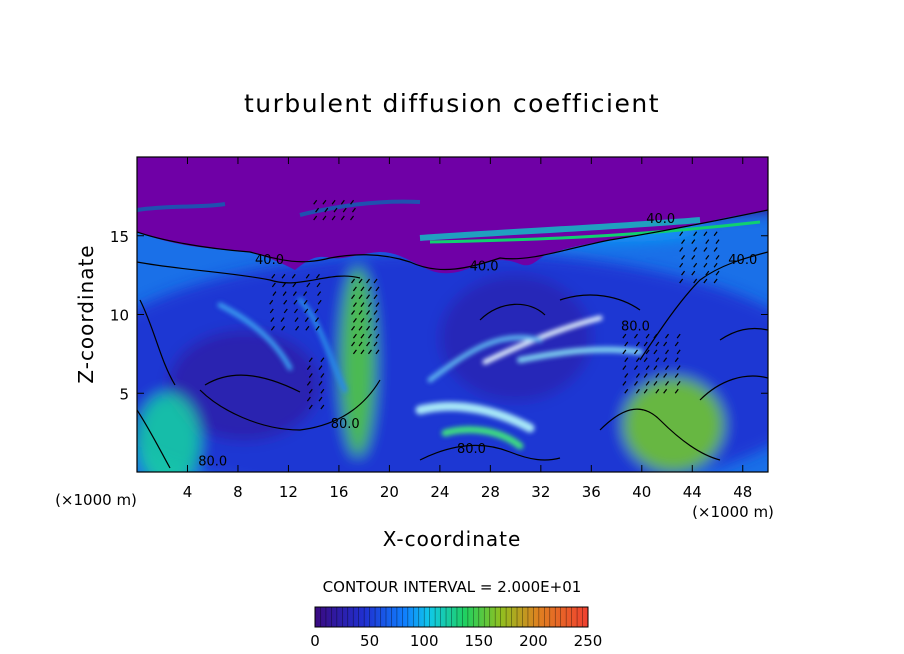  Describe the element at coordinates (484, 266) in the screenshot. I see `contour-label-1: 40.0` at that location.